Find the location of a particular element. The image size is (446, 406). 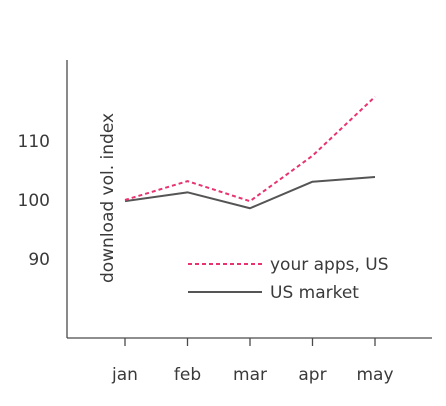

y-tick-label: 100 is located at coordinates (34, 201).